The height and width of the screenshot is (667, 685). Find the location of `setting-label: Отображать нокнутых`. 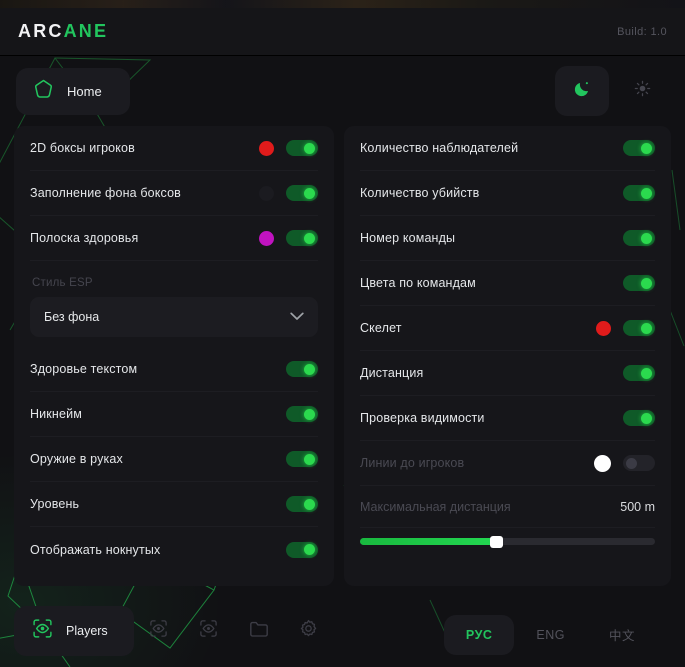

setting-label: Отображать нокнутых is located at coordinates (95, 549).